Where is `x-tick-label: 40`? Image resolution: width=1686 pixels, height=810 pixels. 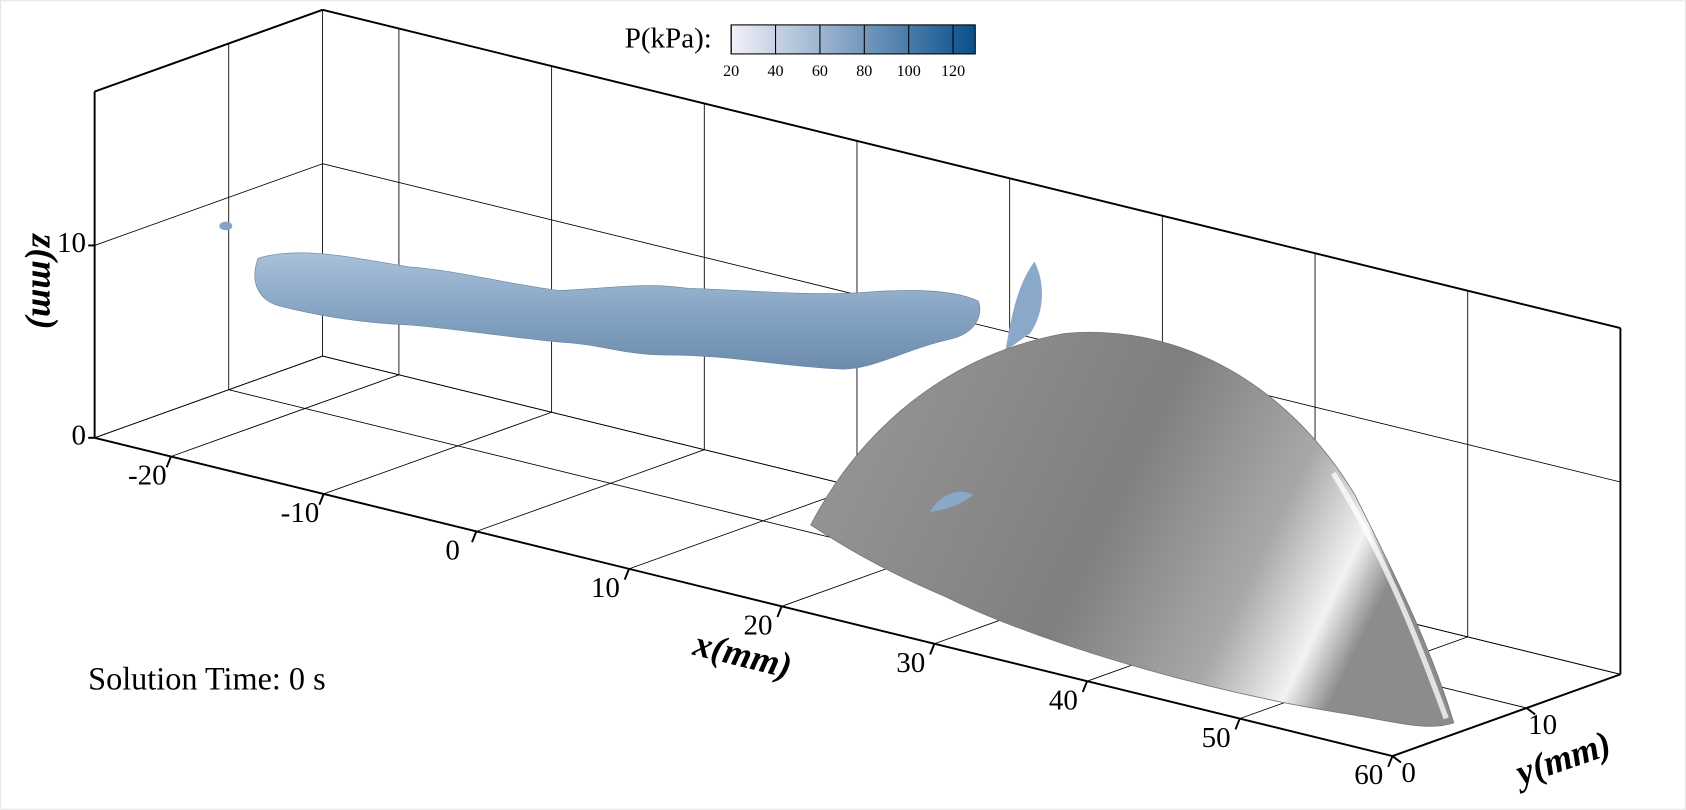 x-tick-label: 40 is located at coordinates (1063, 700).